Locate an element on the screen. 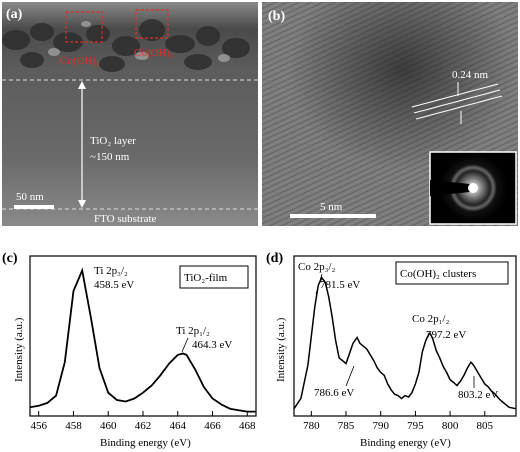 The width and height of the screenshot is (520, 452). peak2-energy-c: 464.3 eV is located at coordinates (212, 345).